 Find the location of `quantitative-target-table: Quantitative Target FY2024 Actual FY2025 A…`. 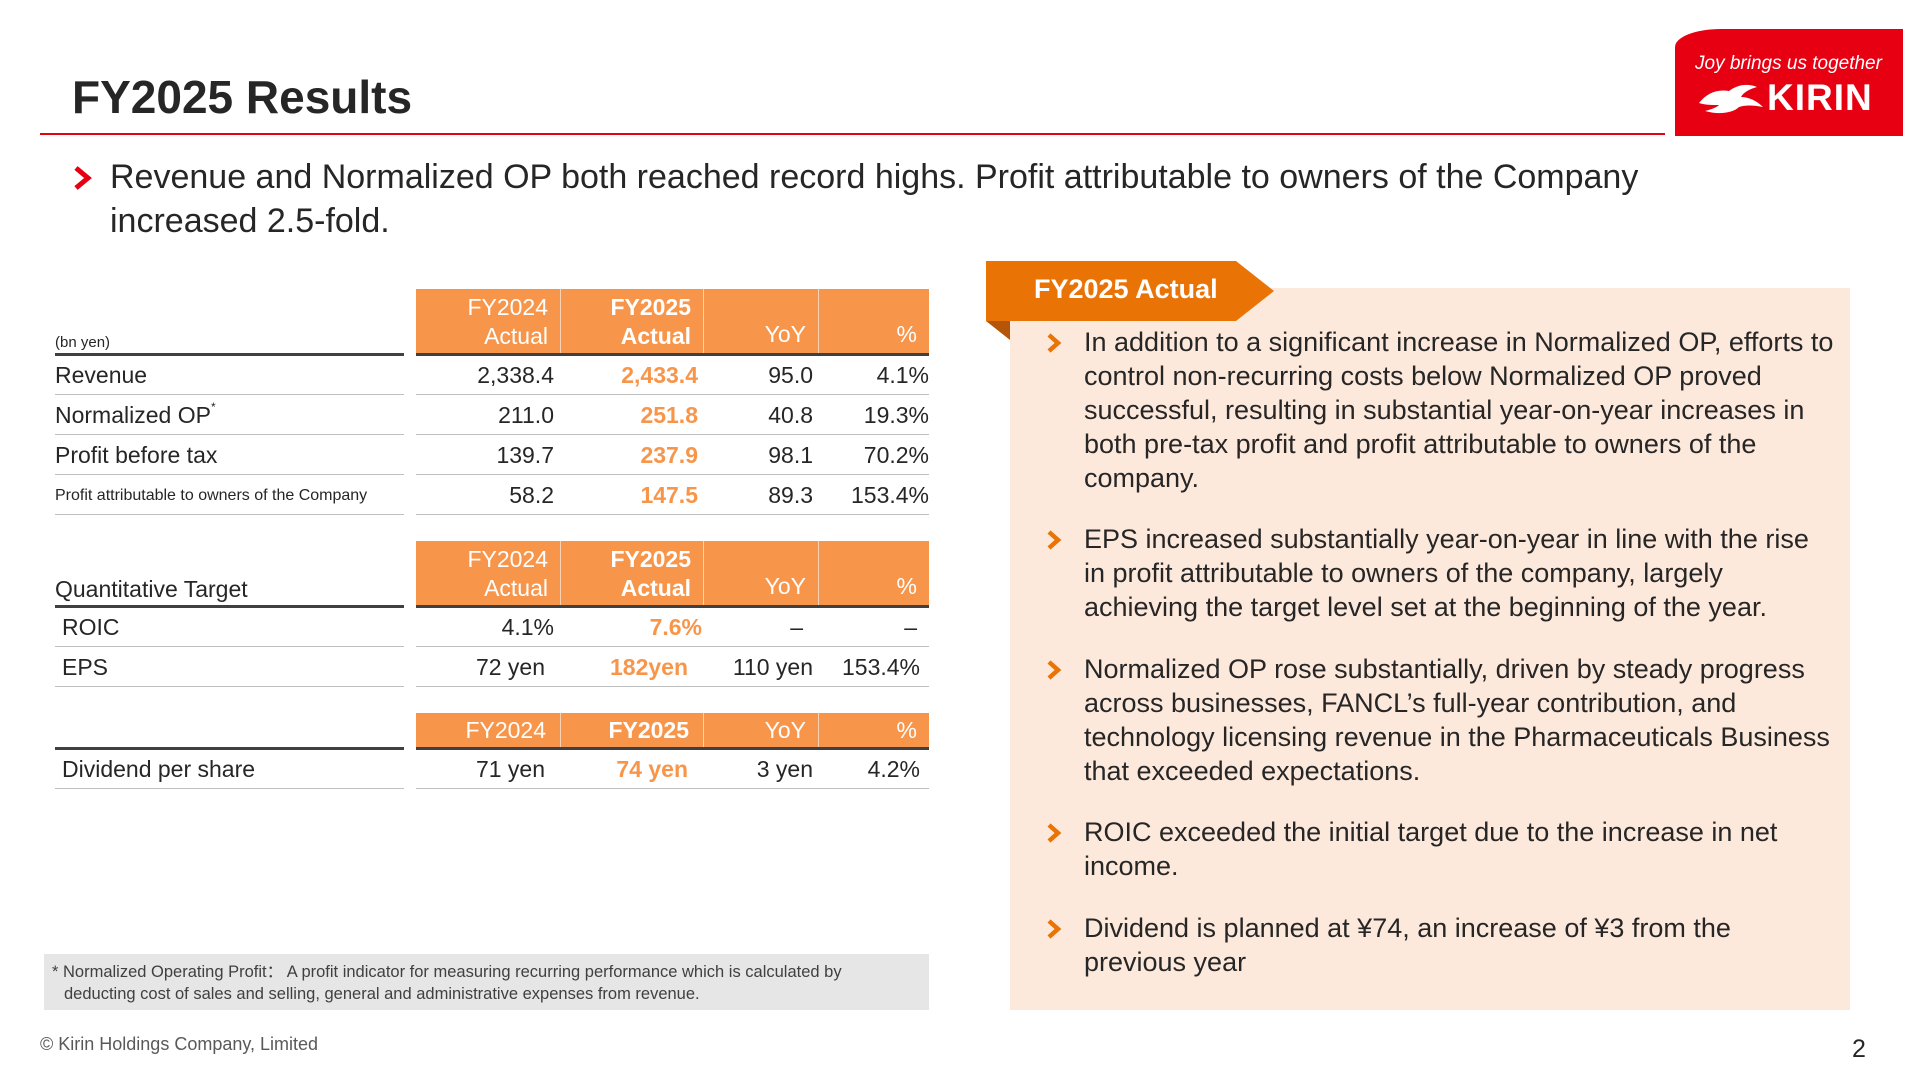

quantitative-target-table: Quantitative Target FY2024 Actual FY2025 A… is located at coordinates (492, 614).